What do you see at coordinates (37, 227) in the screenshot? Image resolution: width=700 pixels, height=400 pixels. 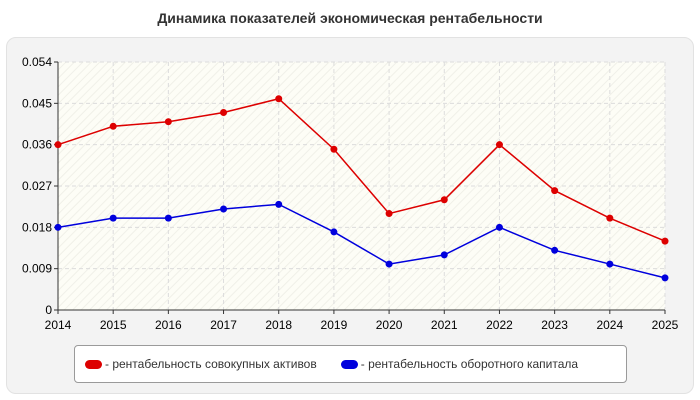 I see `y-tick-label: 0.018` at bounding box center [37, 227].